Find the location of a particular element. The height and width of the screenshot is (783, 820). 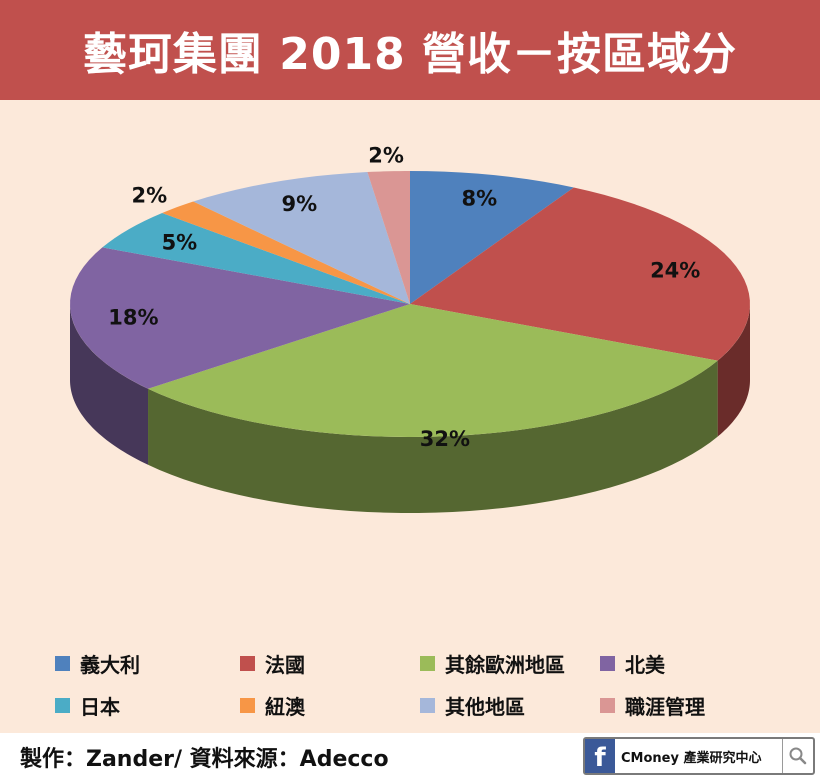

legend-item-2: 法國 is located at coordinates (272, 663).